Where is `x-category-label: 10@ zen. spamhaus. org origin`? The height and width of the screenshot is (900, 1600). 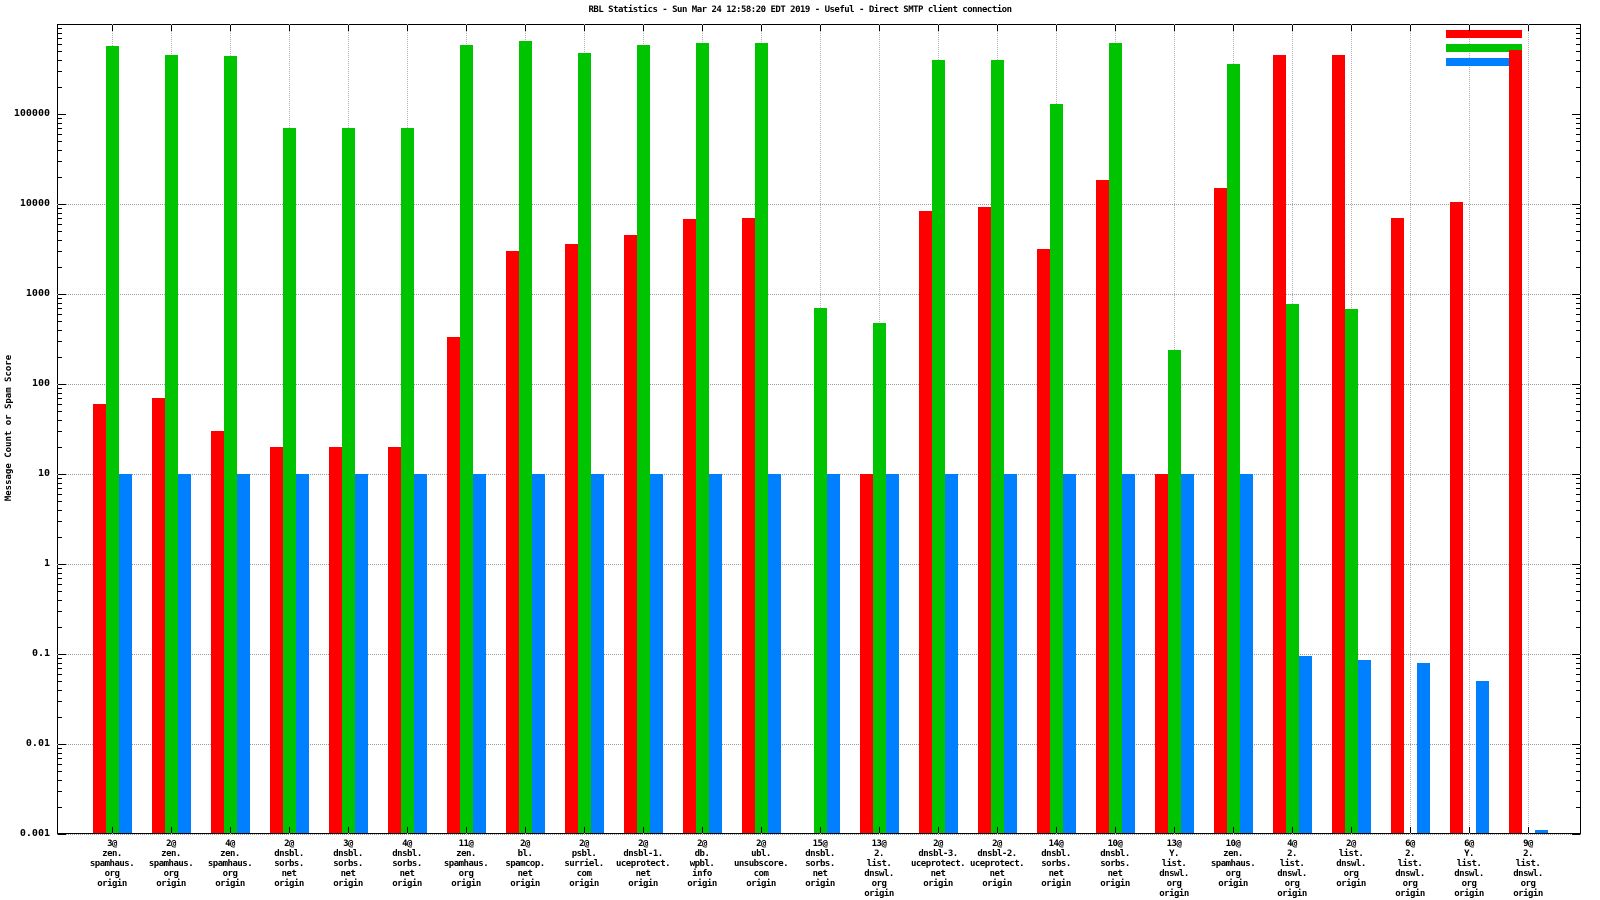
x-category-label: 10@ zen. spamhaus. org origin is located at coordinates (1233, 864).